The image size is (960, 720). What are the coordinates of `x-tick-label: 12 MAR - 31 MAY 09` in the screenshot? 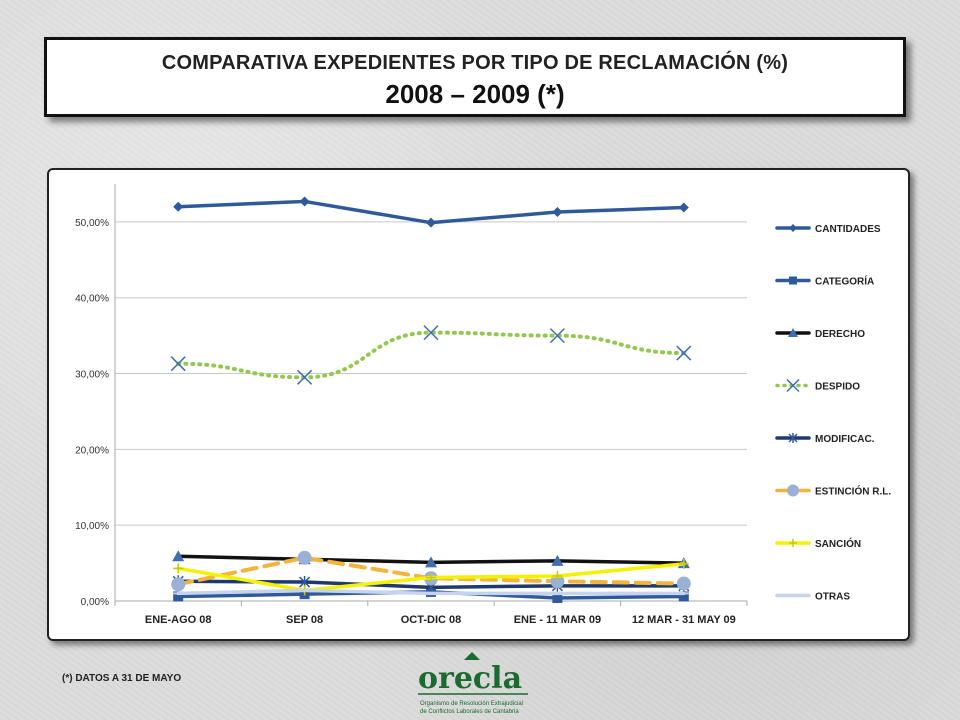 It's located at (684, 620).